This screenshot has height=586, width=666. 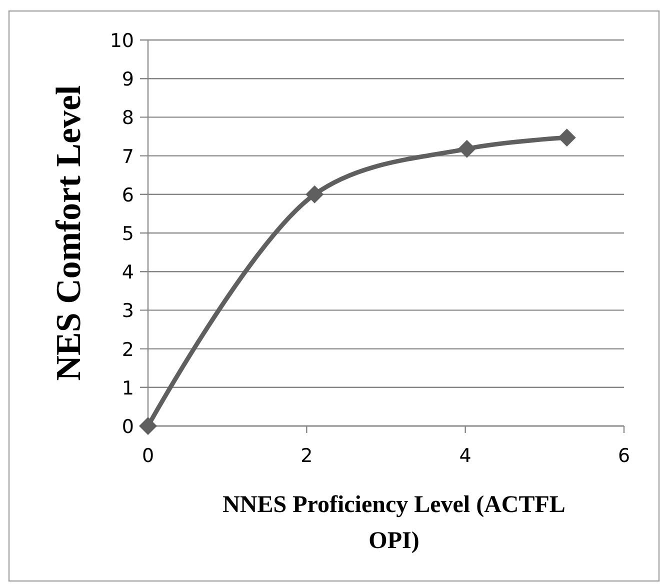 I want to click on y-tick-label: 9, so click(x=128, y=79).